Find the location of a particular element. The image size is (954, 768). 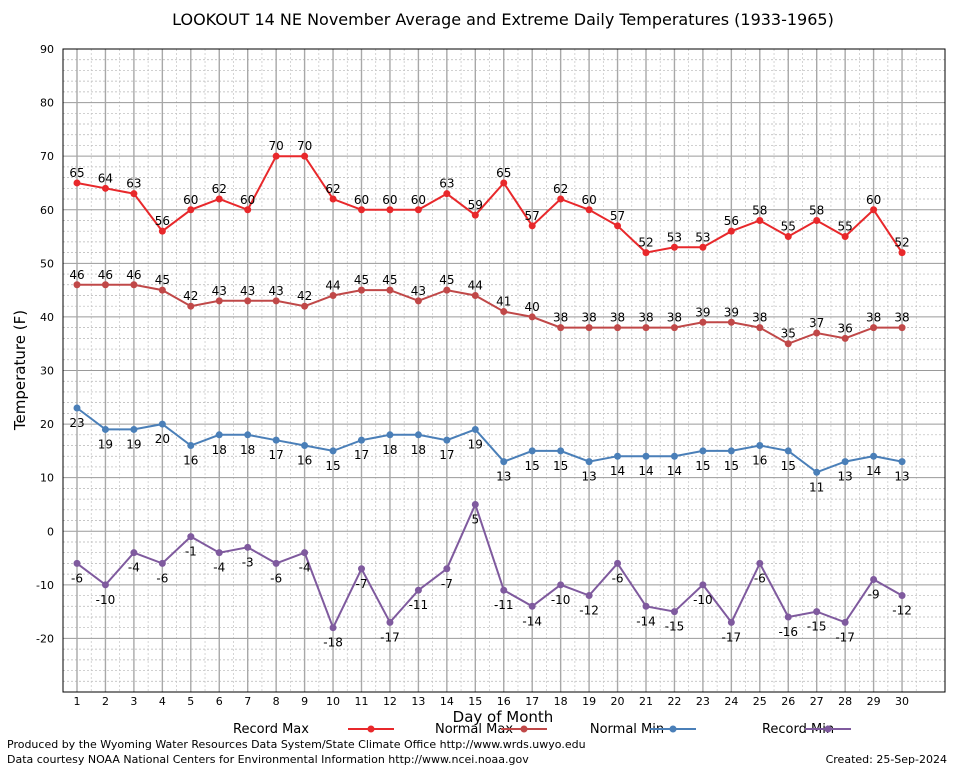

x-tick-label: 17 is located at coordinates (532, 701).